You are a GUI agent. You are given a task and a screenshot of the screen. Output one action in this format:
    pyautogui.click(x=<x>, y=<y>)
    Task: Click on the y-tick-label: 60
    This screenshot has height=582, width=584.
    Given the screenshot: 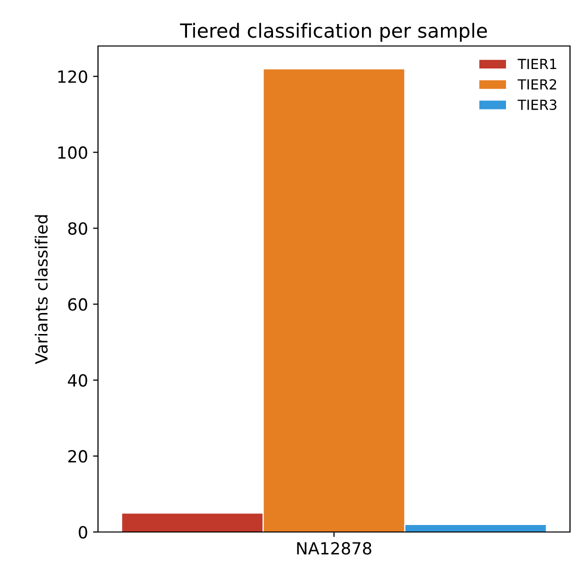 What is the action you would take?
    pyautogui.click(x=78, y=304)
    